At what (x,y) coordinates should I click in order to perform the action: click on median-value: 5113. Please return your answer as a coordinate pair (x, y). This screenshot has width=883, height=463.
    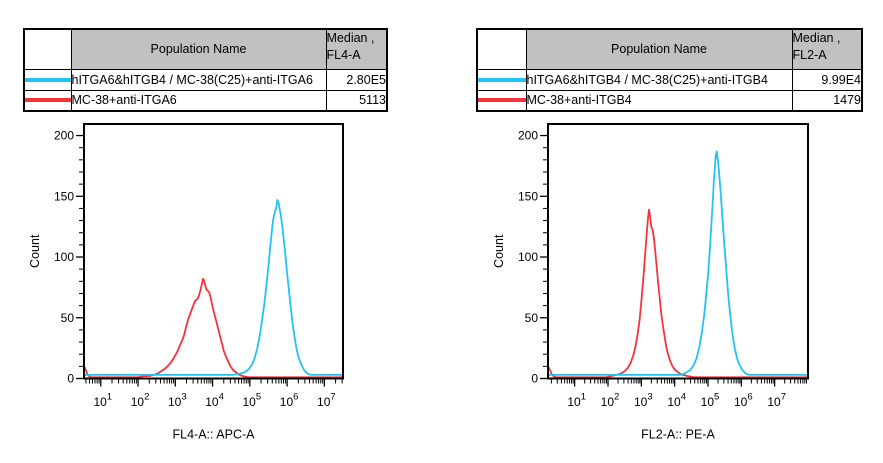
    Looking at the image, I should click on (356, 100).